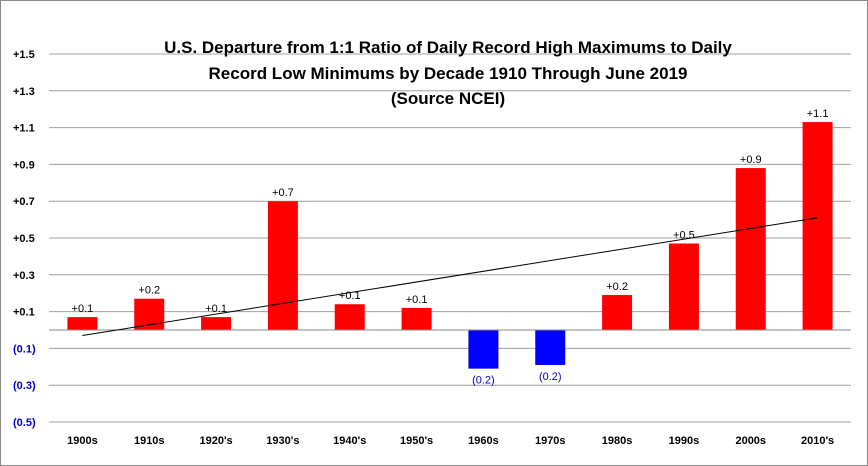 This screenshot has height=466, width=868. I want to click on bar-1920s, so click(216, 323).